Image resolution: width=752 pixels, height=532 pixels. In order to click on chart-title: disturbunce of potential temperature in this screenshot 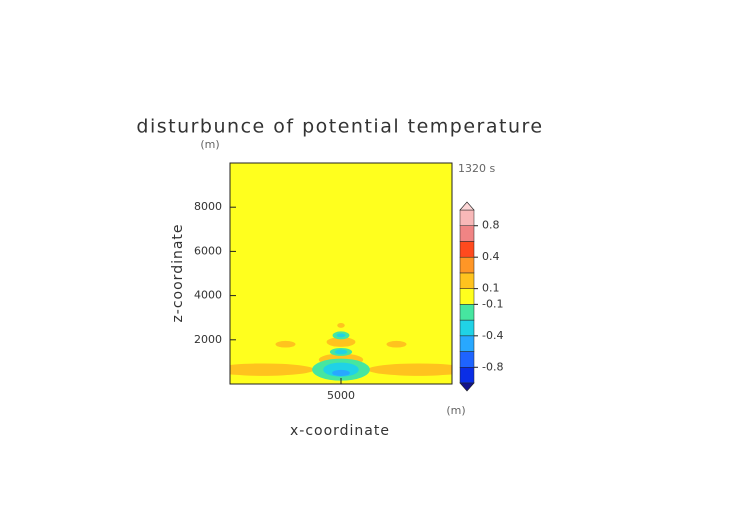, I will do `click(339, 127)`.